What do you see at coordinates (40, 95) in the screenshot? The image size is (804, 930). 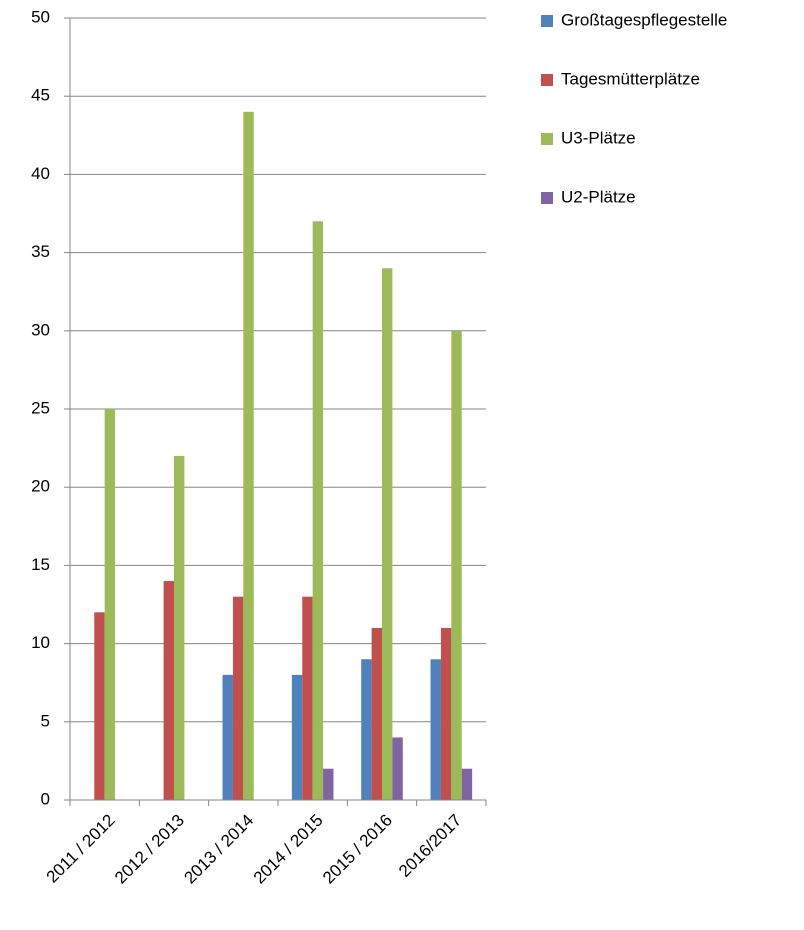 I see `y-tick-label: 45` at bounding box center [40, 95].